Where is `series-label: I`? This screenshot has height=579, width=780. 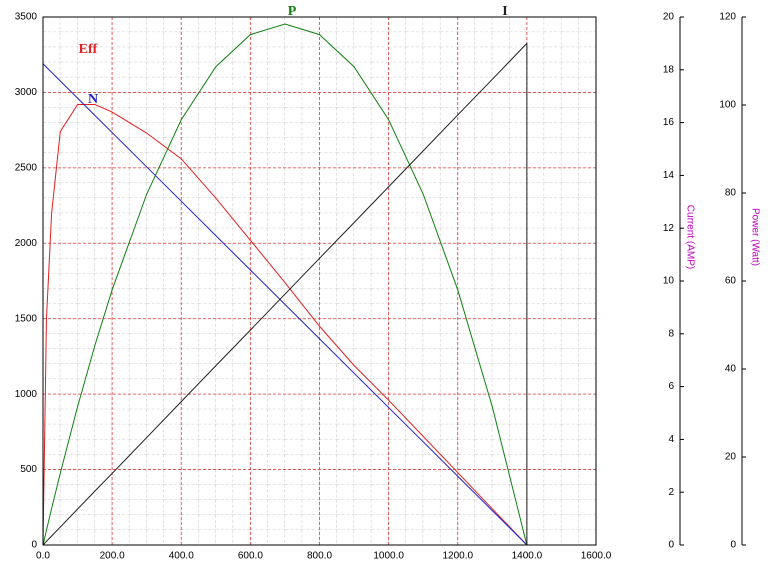
series-label: I is located at coordinates (504, 11).